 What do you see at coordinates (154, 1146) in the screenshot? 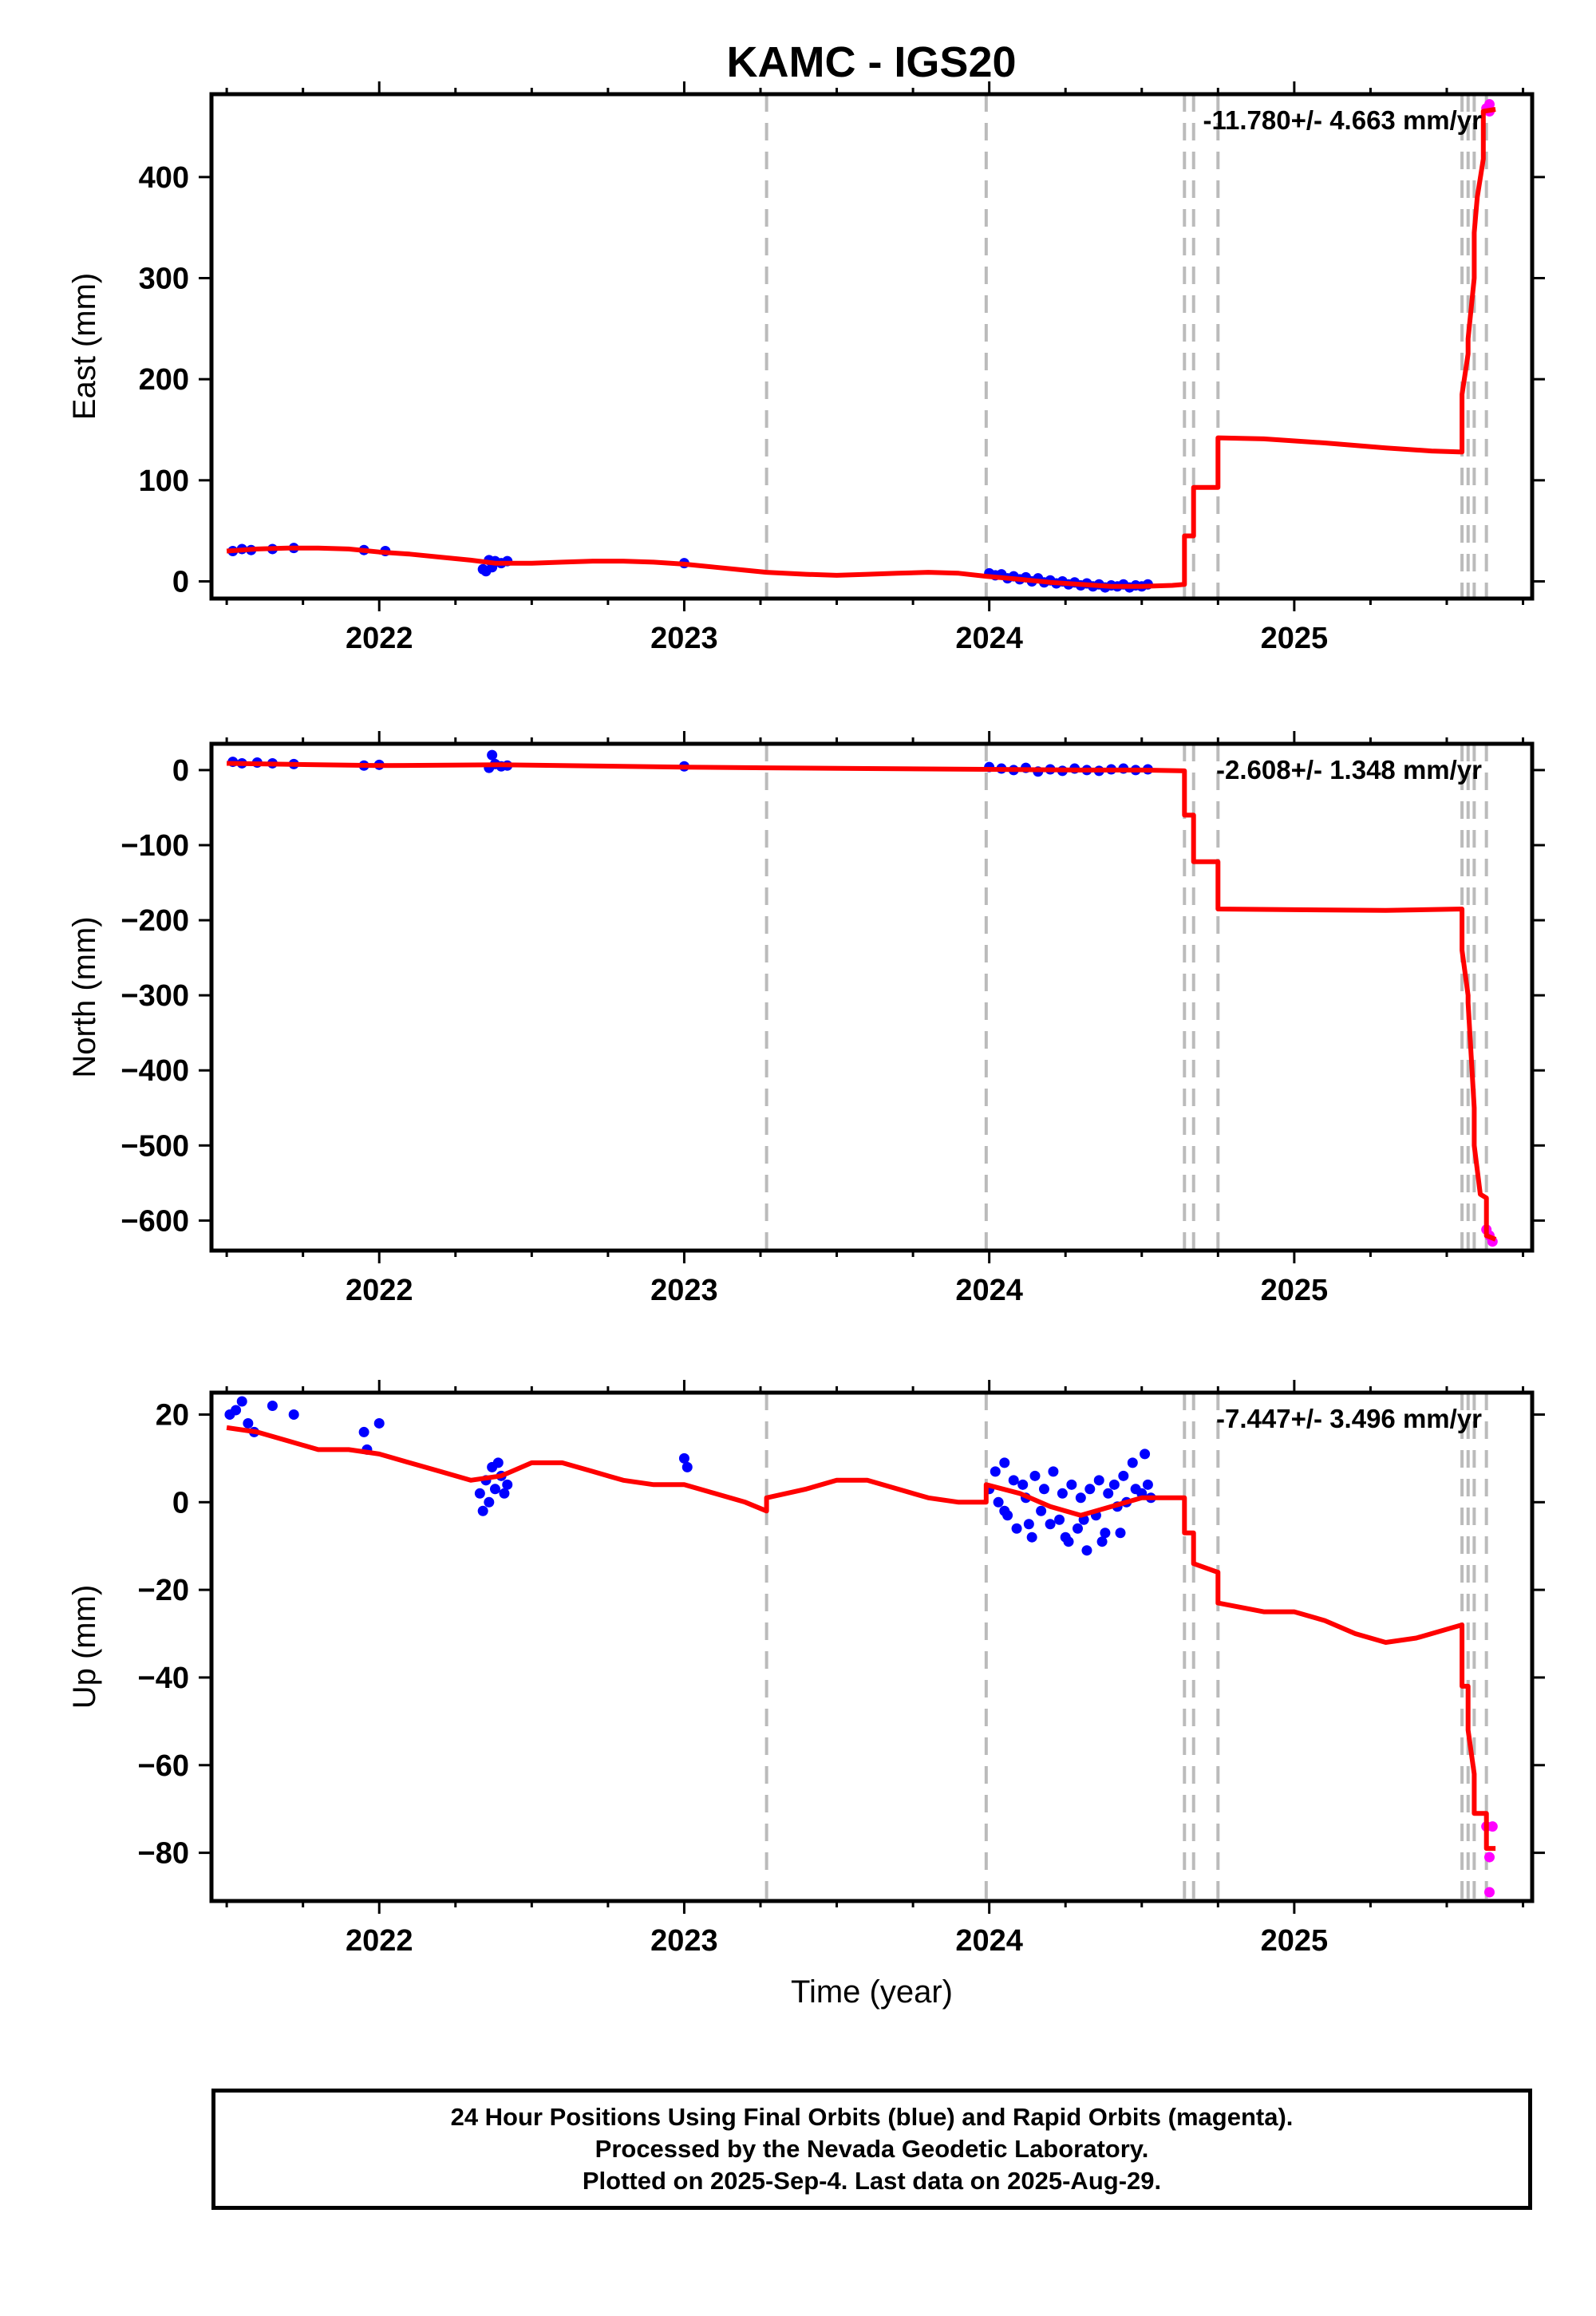
I see `y-tick-label: −500` at bounding box center [154, 1146].